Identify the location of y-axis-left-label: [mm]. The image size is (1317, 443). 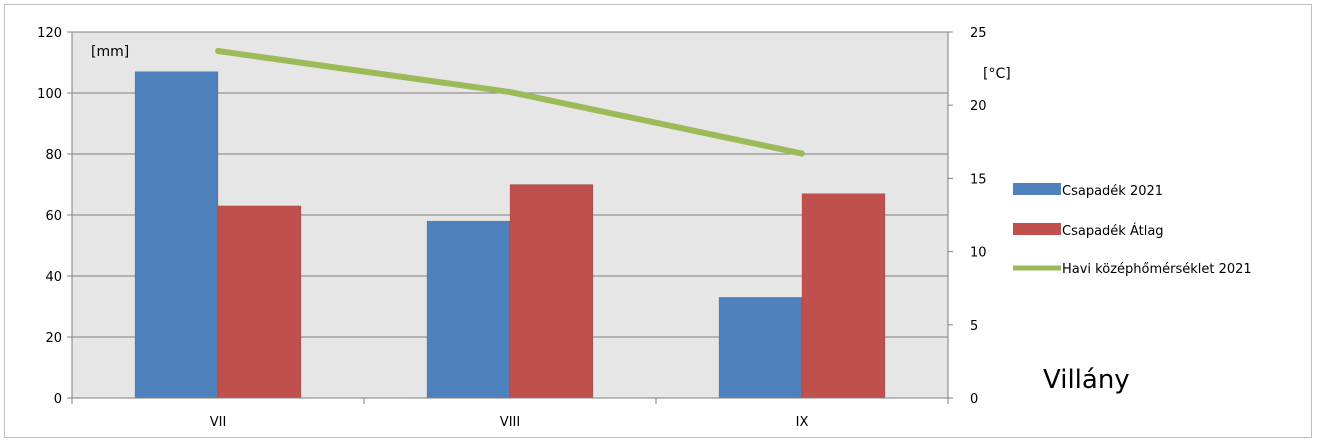
(110, 52).